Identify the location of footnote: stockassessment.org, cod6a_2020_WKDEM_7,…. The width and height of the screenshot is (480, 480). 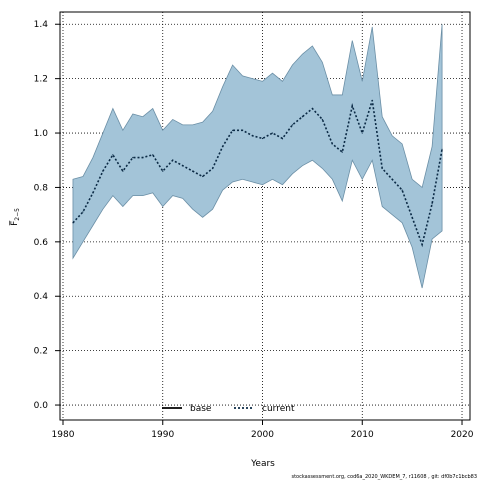
(384, 477).